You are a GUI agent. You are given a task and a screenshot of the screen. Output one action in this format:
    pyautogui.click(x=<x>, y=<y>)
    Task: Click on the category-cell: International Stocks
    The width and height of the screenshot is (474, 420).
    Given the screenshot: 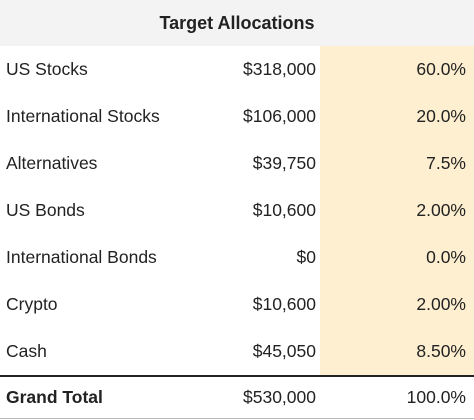 What is the action you would take?
    pyautogui.click(x=83, y=116)
    